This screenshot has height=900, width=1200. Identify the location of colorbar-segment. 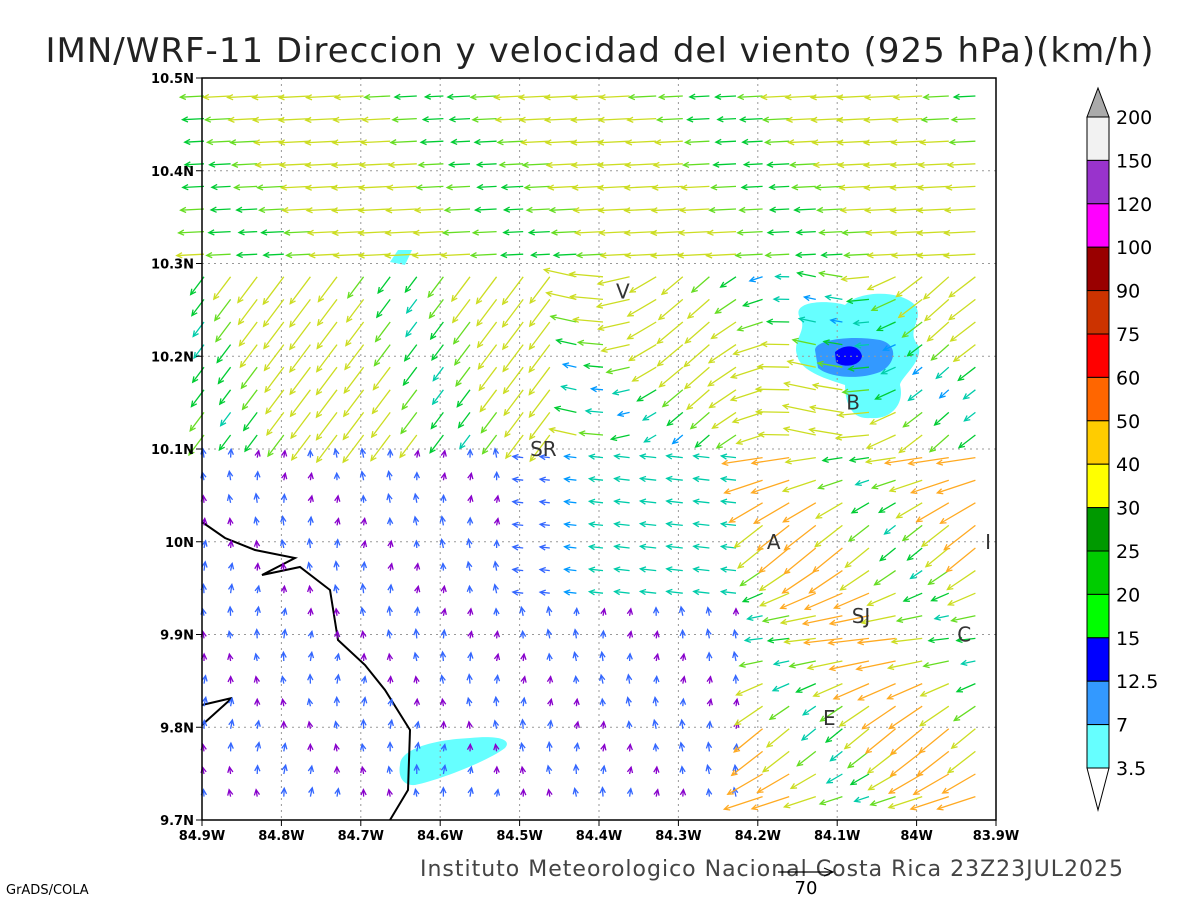
(1098, 616).